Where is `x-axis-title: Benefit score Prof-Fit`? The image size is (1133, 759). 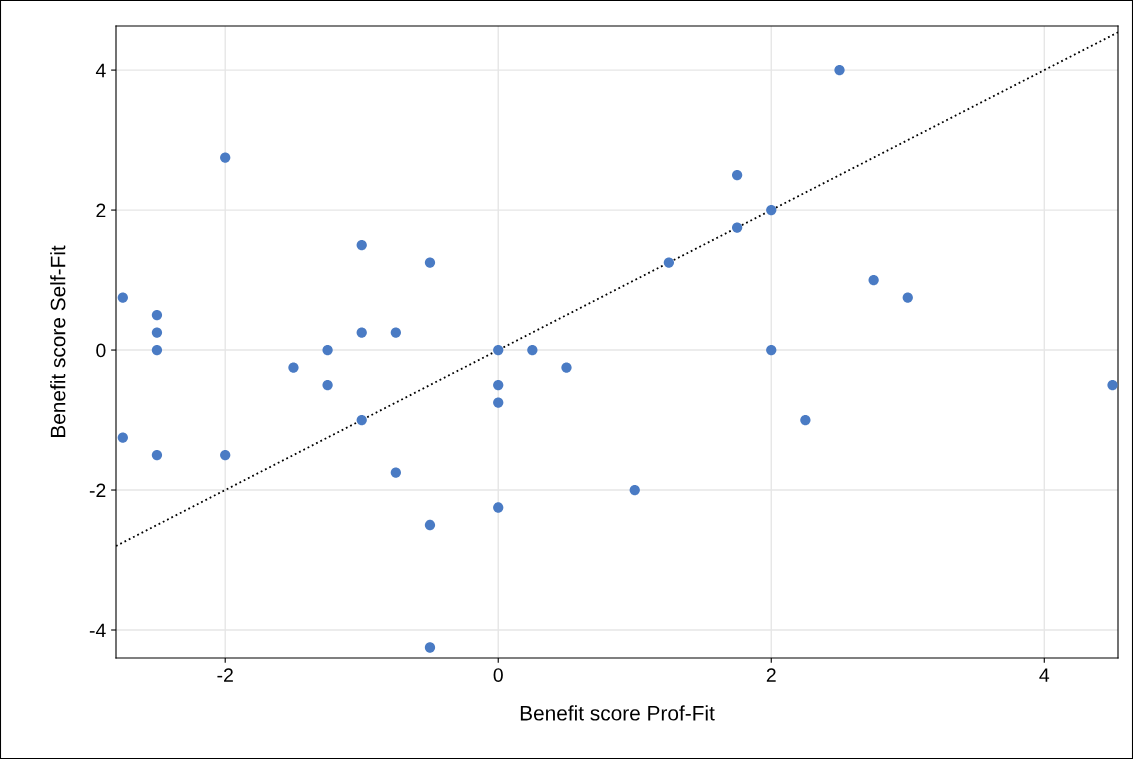
x-axis-title: Benefit score Prof-Fit is located at coordinates (617, 713).